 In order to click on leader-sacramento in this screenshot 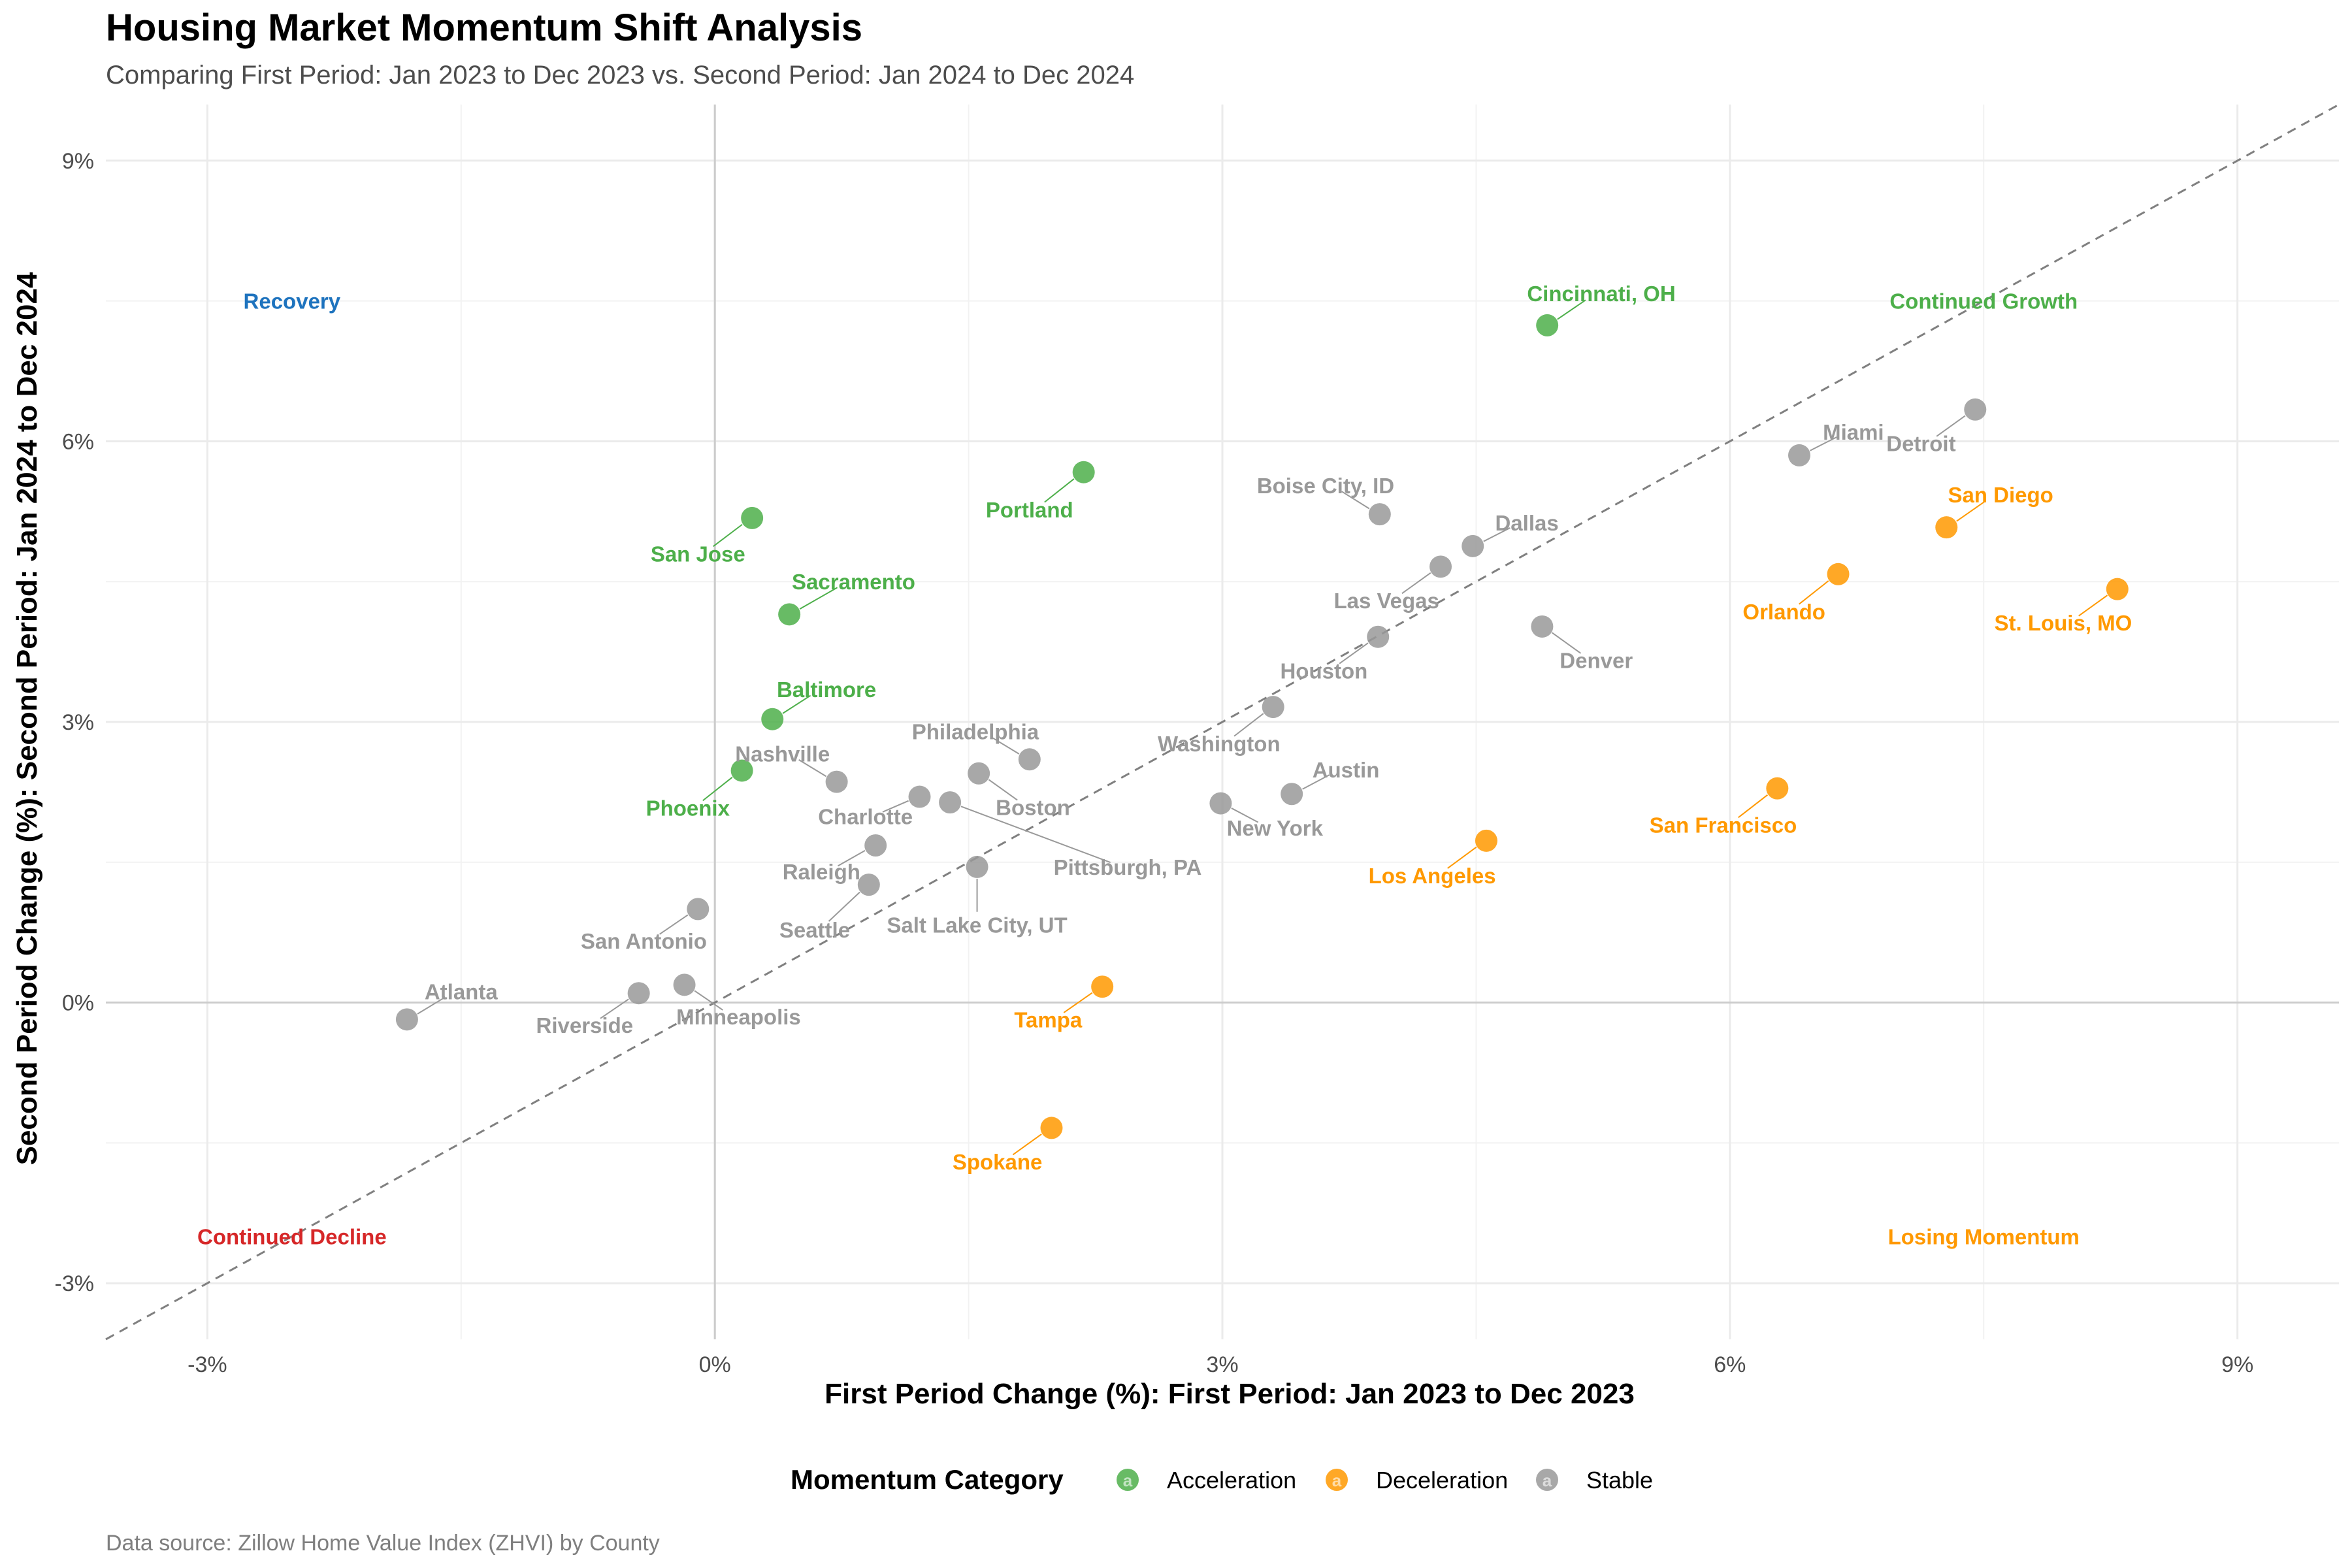, I will do `click(818, 598)`.